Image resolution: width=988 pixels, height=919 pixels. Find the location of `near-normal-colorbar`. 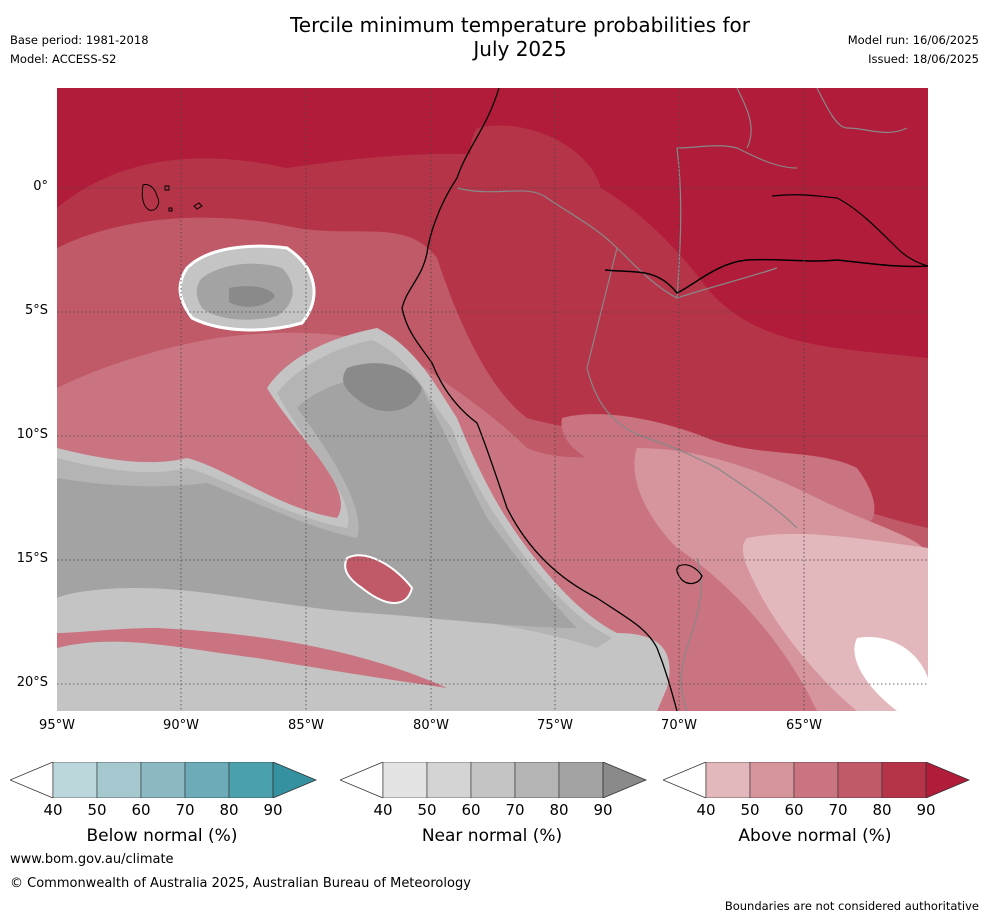

near-normal-colorbar is located at coordinates (494, 780).